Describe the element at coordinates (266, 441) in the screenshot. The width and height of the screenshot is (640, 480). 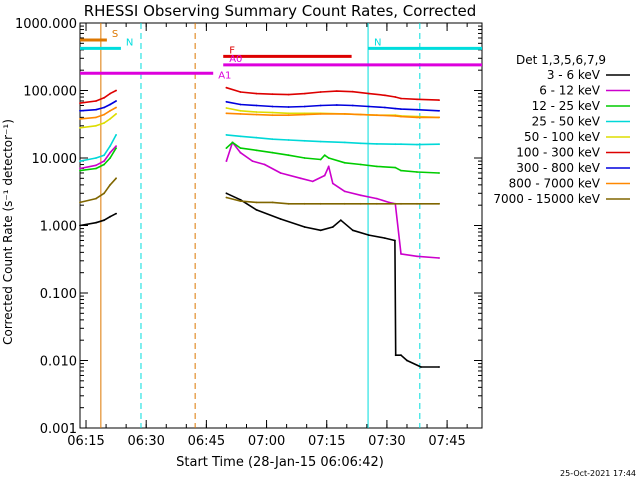
I see `x-tick-label: 07:00` at that location.